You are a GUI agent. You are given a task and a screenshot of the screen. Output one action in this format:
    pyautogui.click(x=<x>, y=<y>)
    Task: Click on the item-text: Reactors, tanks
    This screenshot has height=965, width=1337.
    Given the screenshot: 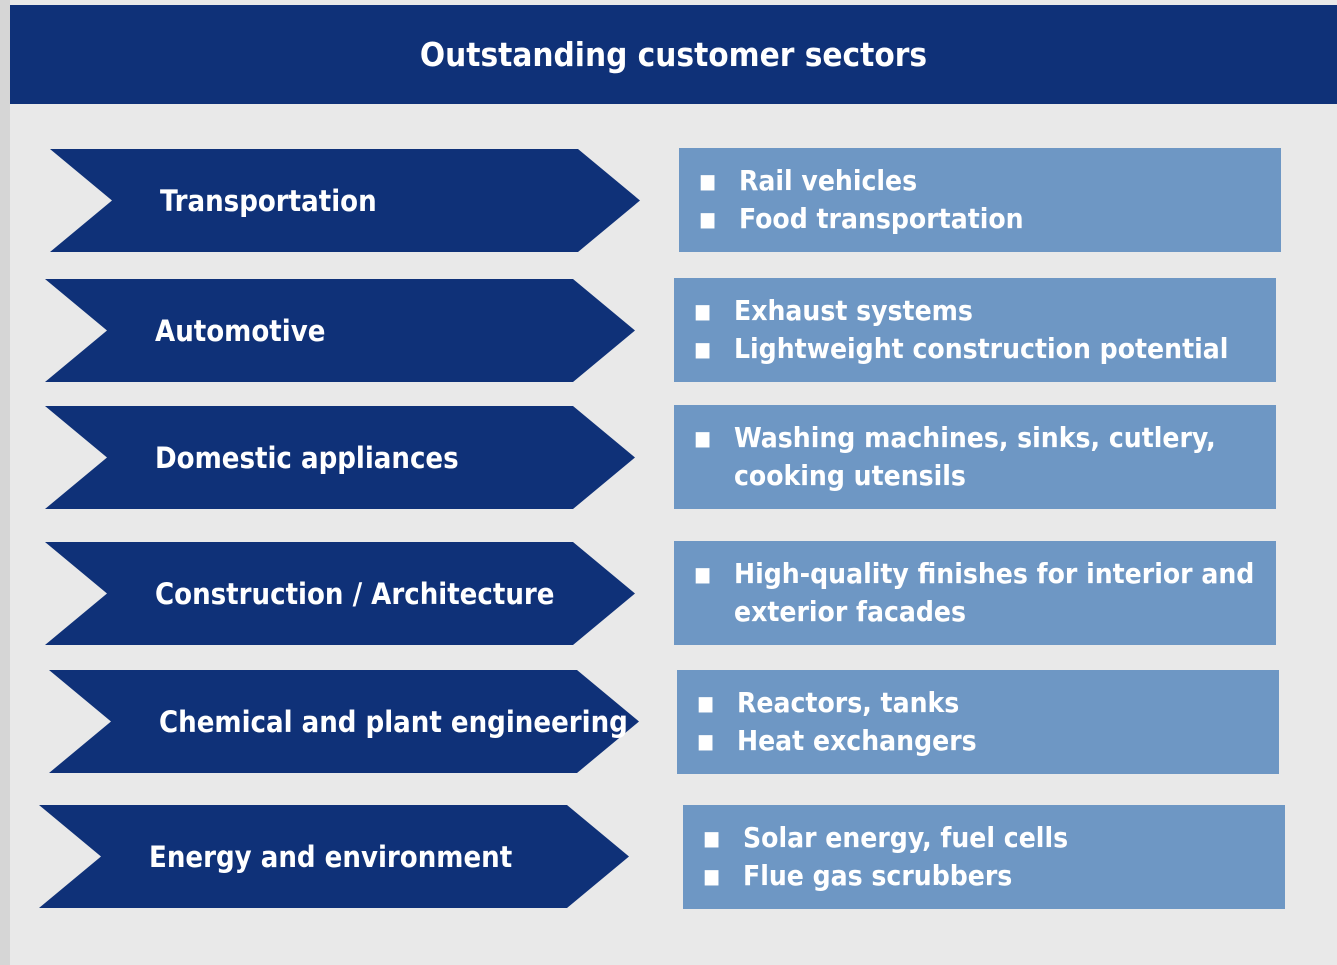 What is the action you would take?
    pyautogui.click(x=848, y=702)
    